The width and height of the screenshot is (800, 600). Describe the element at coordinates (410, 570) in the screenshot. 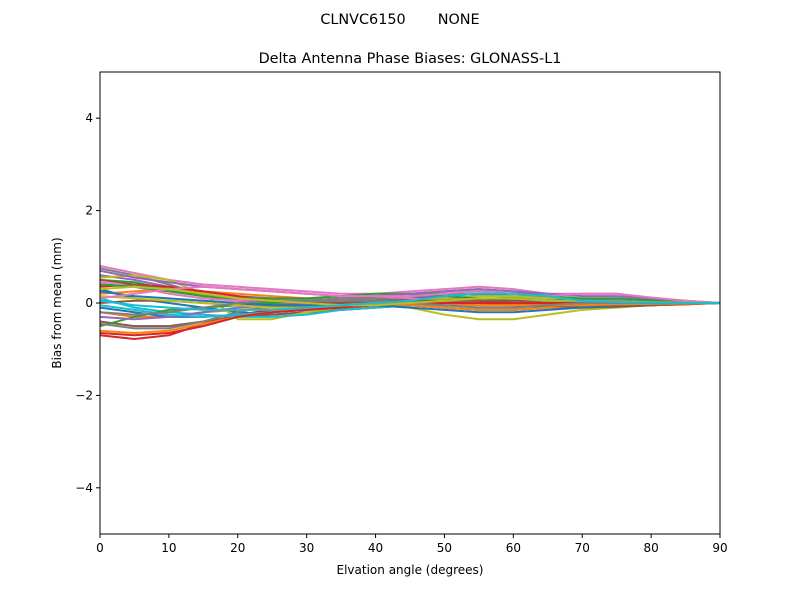

I see `x-axis-label: Elvation angle (degrees)` at that location.